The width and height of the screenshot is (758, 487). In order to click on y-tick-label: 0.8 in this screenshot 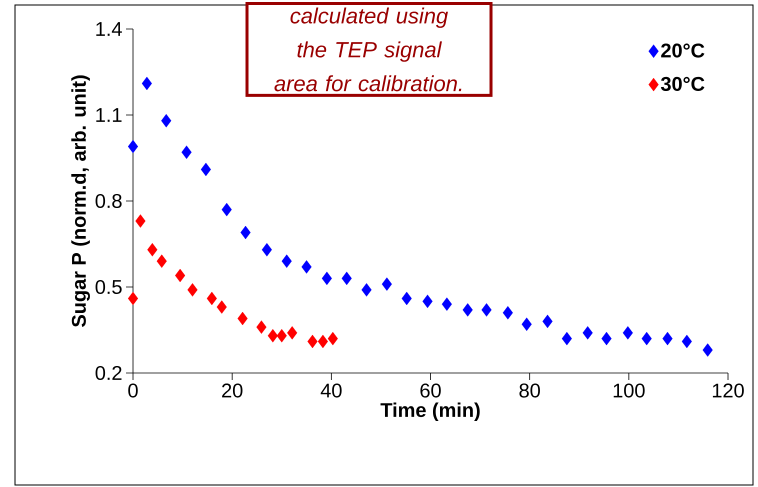, I will do `click(109, 201)`.